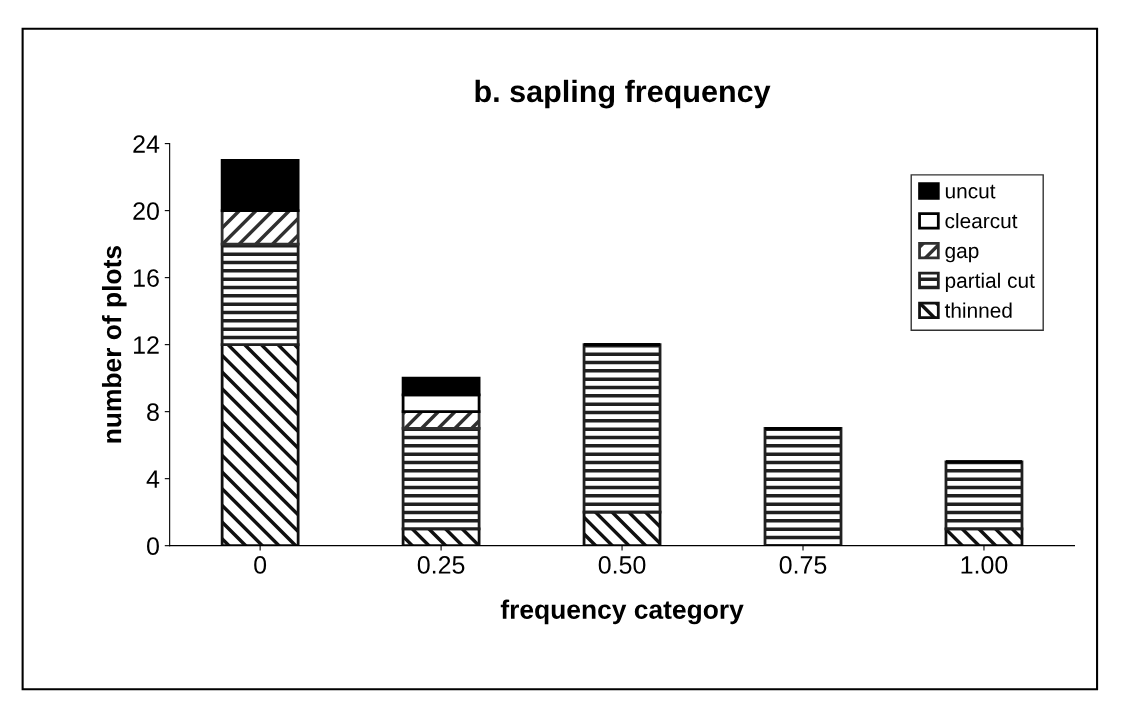  What do you see at coordinates (441, 565) in the screenshot?
I see `x-tick-label: 0.25` at bounding box center [441, 565].